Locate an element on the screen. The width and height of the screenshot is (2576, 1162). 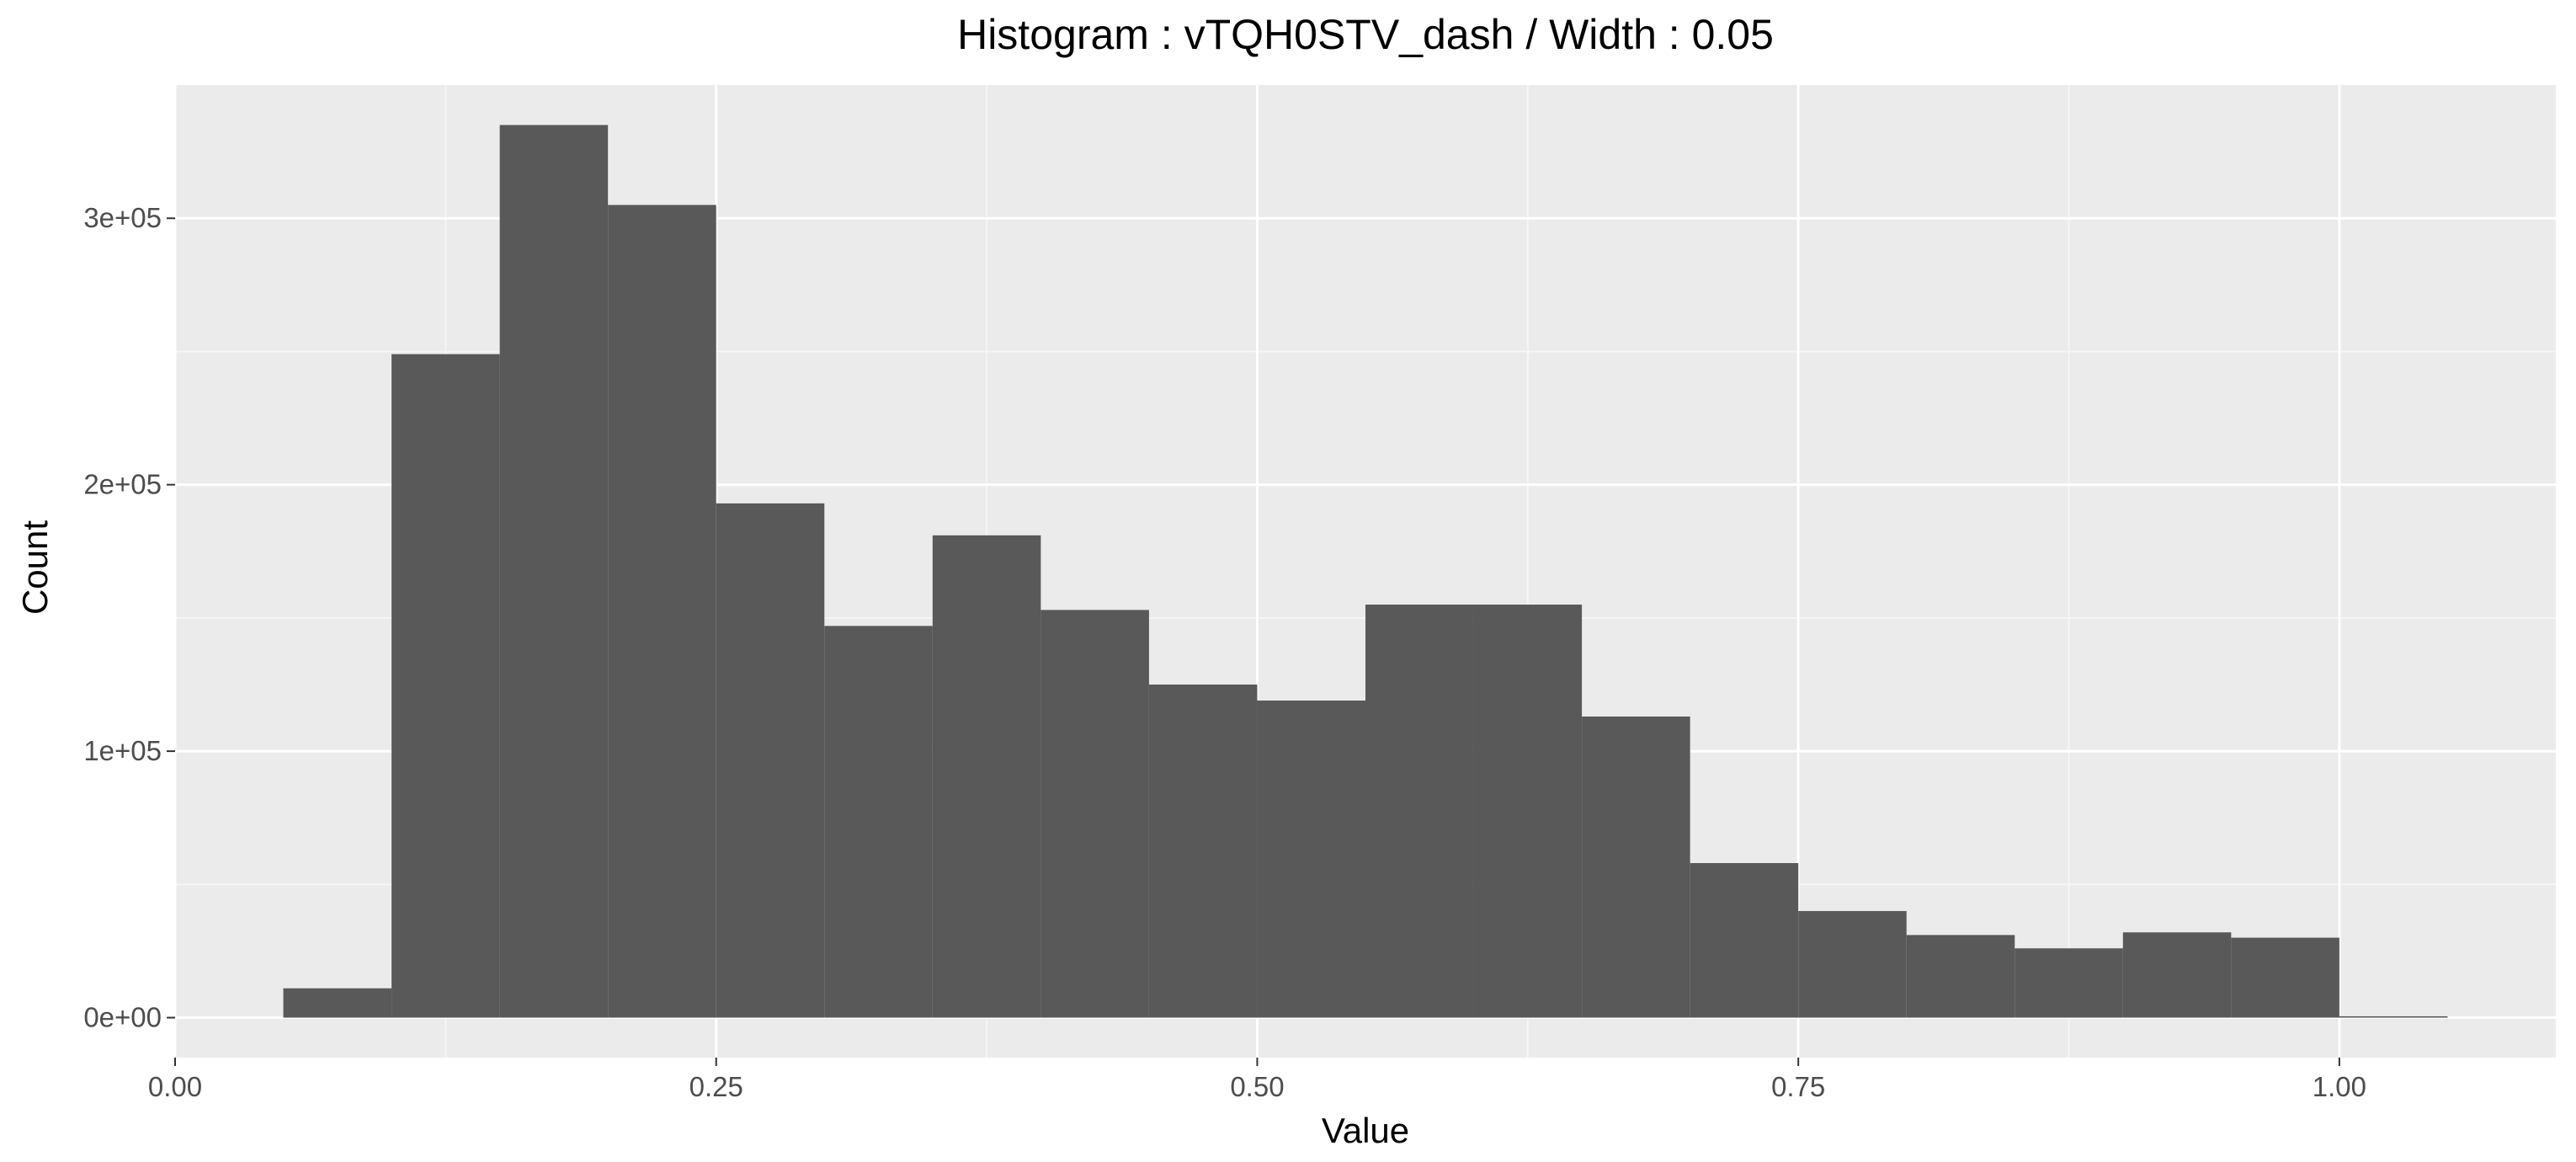
x-tick-label: 0.75 is located at coordinates (1798, 1086).